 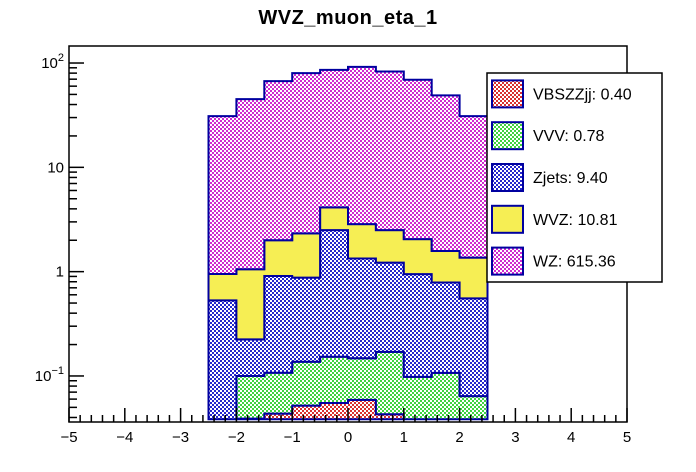 I want to click on legend-label-VVV: VVV: 0.78, so click(x=569, y=136).